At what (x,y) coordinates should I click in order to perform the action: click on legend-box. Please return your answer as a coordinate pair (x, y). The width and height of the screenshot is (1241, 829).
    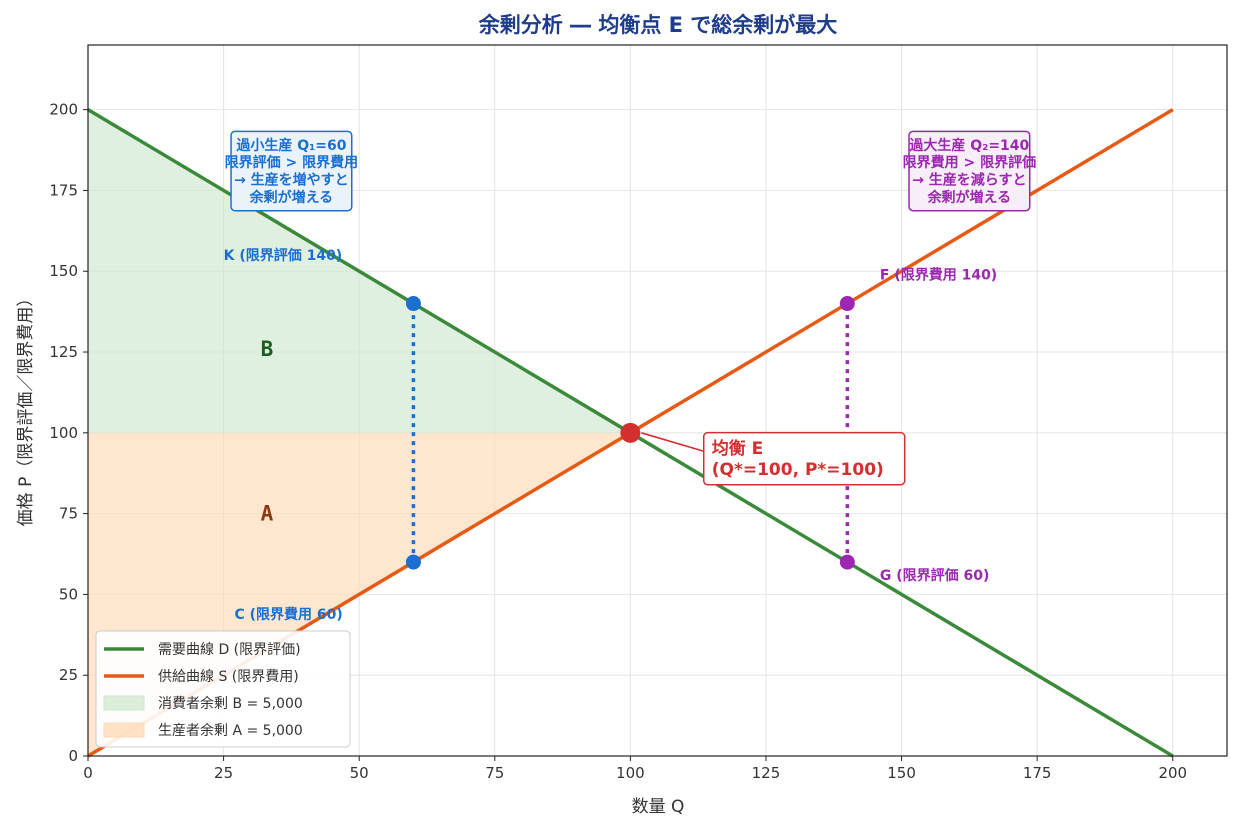
    Looking at the image, I should click on (223, 689).